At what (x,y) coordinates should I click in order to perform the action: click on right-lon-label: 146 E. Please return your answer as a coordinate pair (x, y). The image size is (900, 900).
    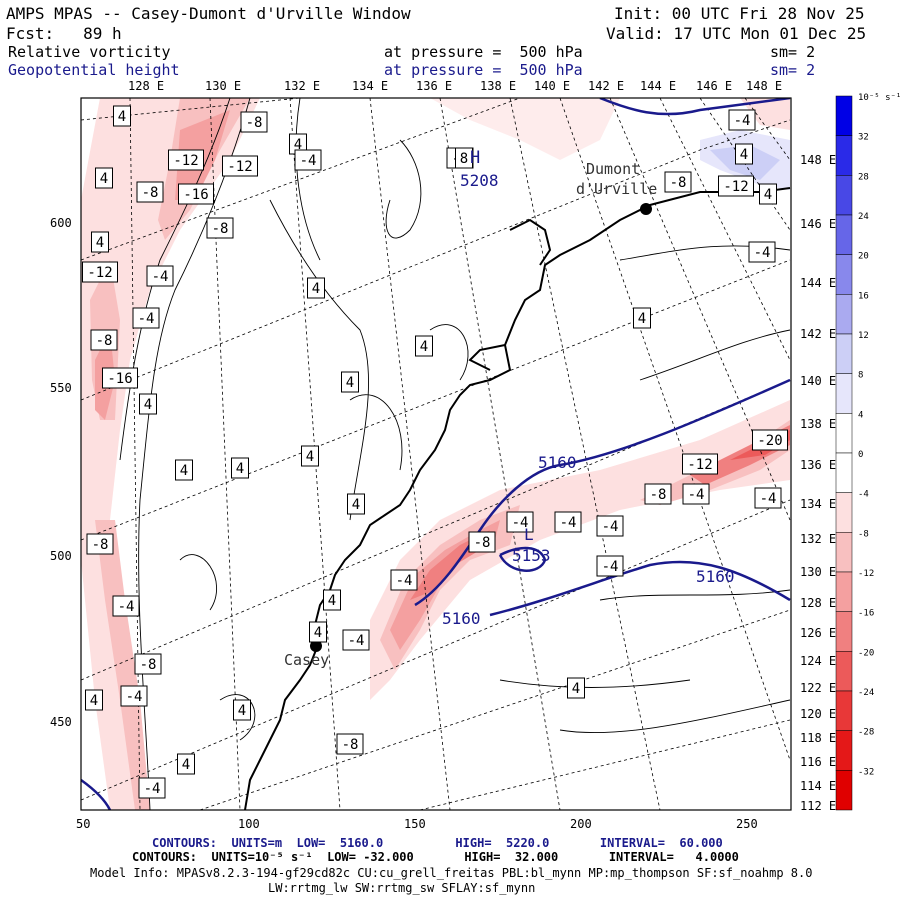
    Looking at the image, I should click on (818, 224).